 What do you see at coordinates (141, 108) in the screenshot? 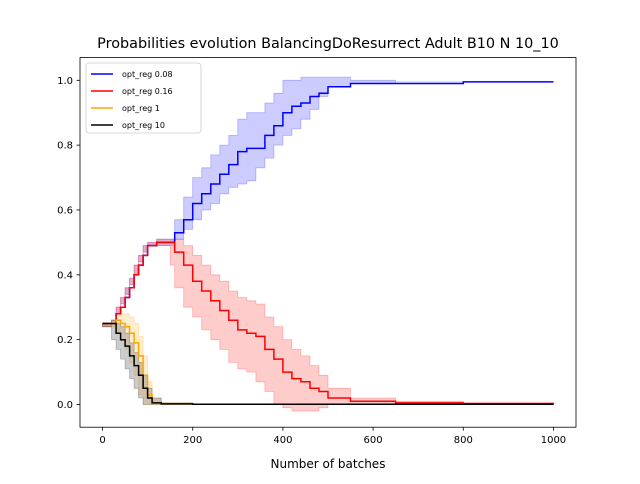
I see `legend-label-2: opt_reg 1` at bounding box center [141, 108].